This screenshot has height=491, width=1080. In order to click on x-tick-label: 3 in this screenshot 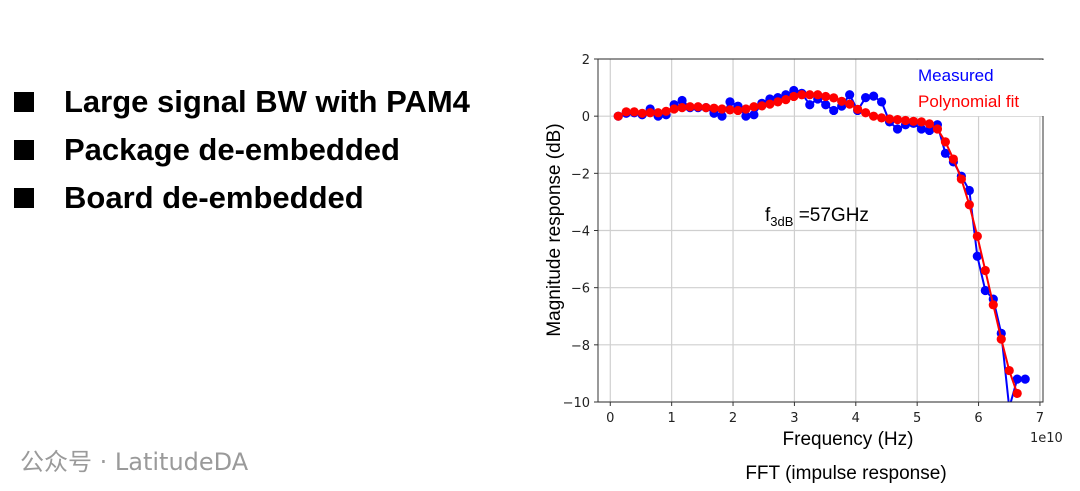, I will do `click(794, 418)`.